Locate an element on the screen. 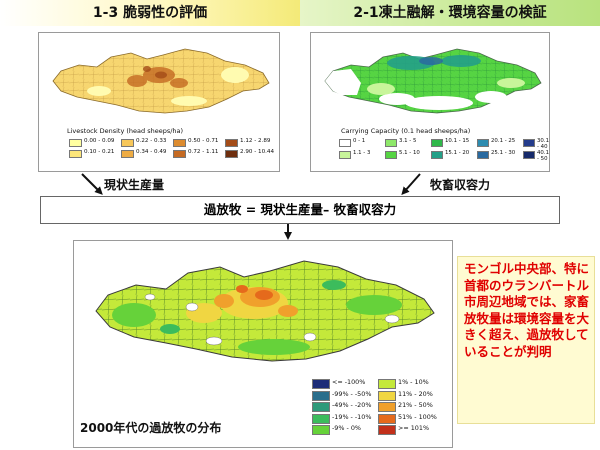 The height and width of the screenshot is (450, 600). header-vulnerability-assessment: 1-3 脆弱性の評価 is located at coordinates (150, 13).